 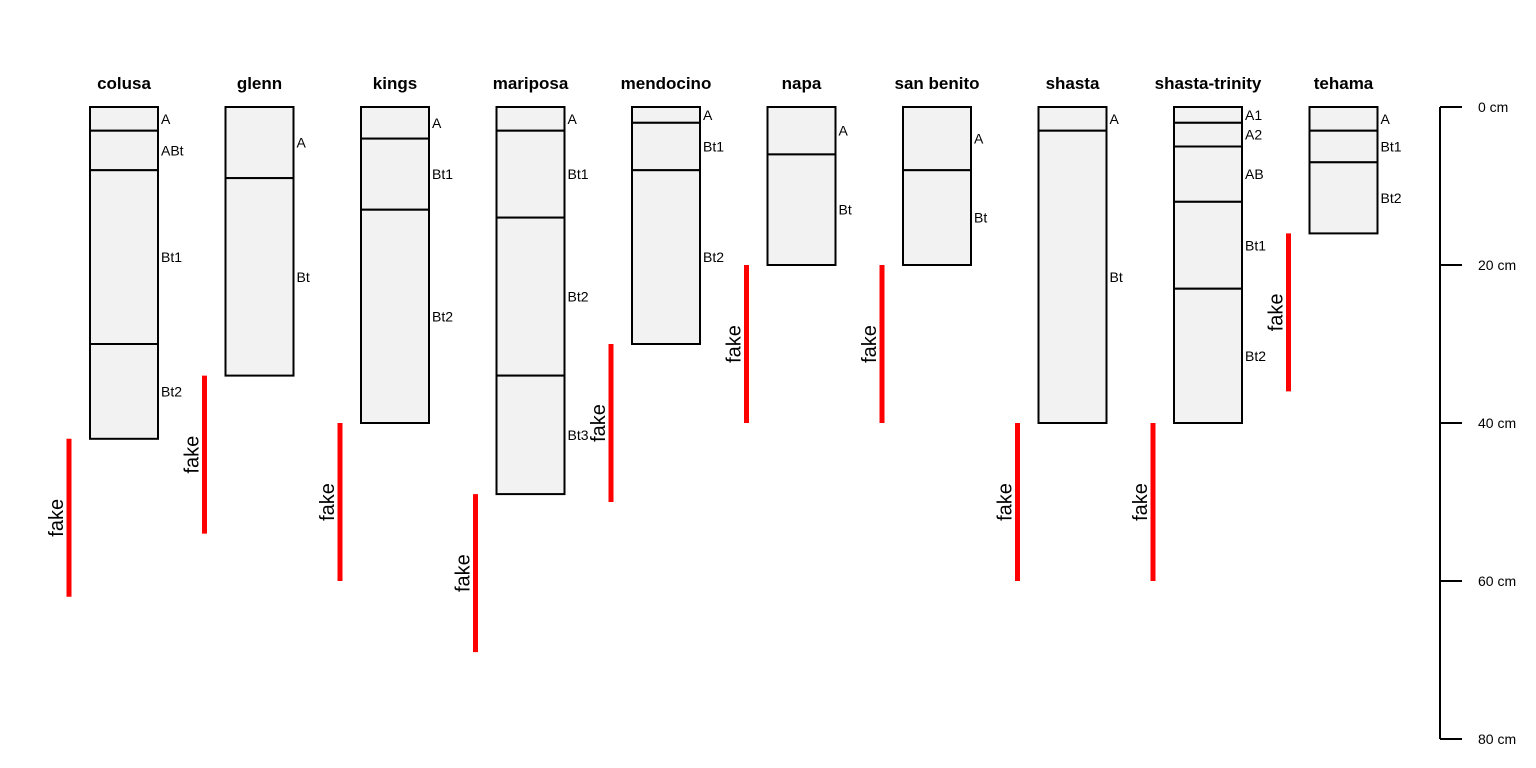 What do you see at coordinates (1493, 107) in the screenshot?
I see `depth-tick-label: 0 cm` at bounding box center [1493, 107].